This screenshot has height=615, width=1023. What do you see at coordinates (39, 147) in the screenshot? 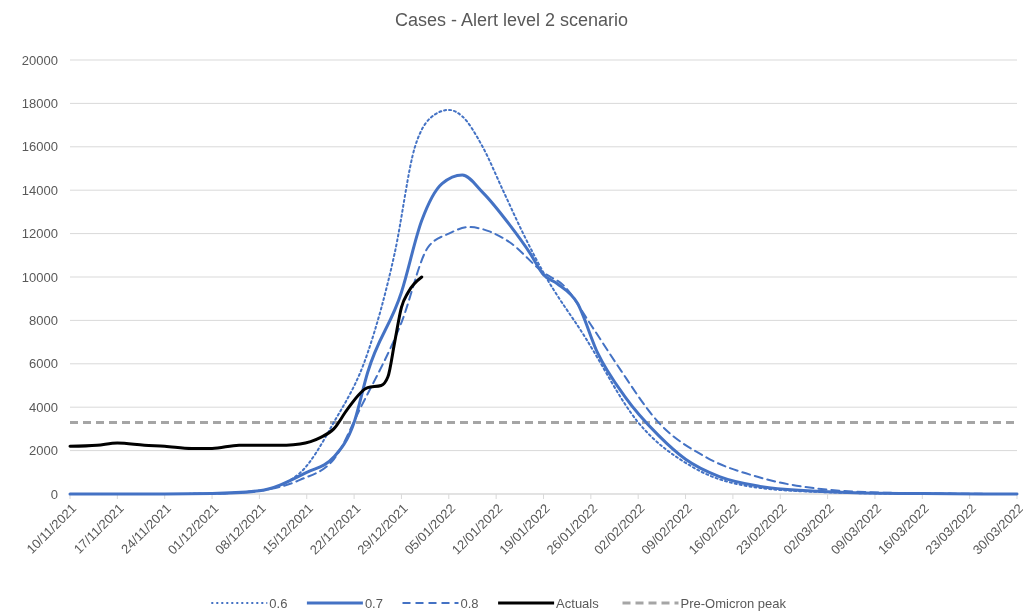
I see `y-tick-label: 16000` at bounding box center [39, 147].